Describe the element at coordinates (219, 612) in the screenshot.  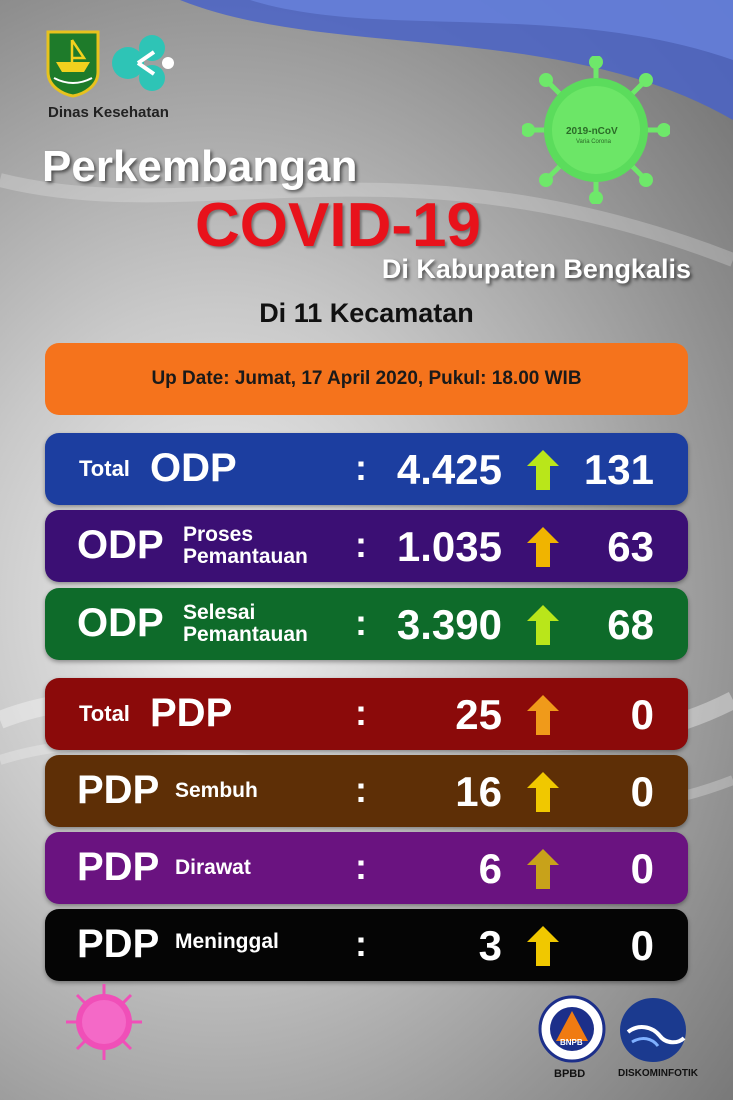
I see `row-sub1: Selesai` at that location.